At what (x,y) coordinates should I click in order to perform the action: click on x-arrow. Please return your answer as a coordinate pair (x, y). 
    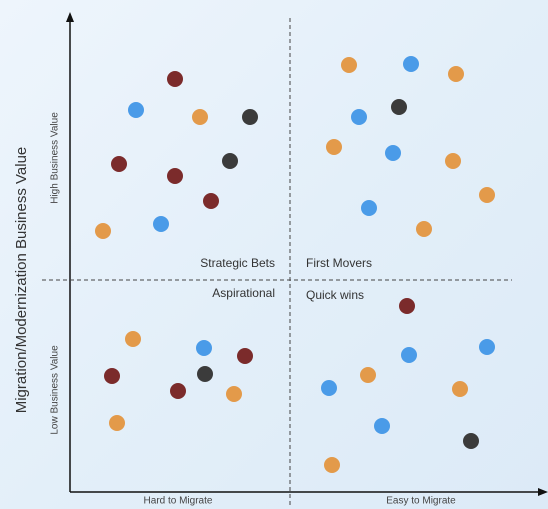
    Looking at the image, I should click on (543, 492).